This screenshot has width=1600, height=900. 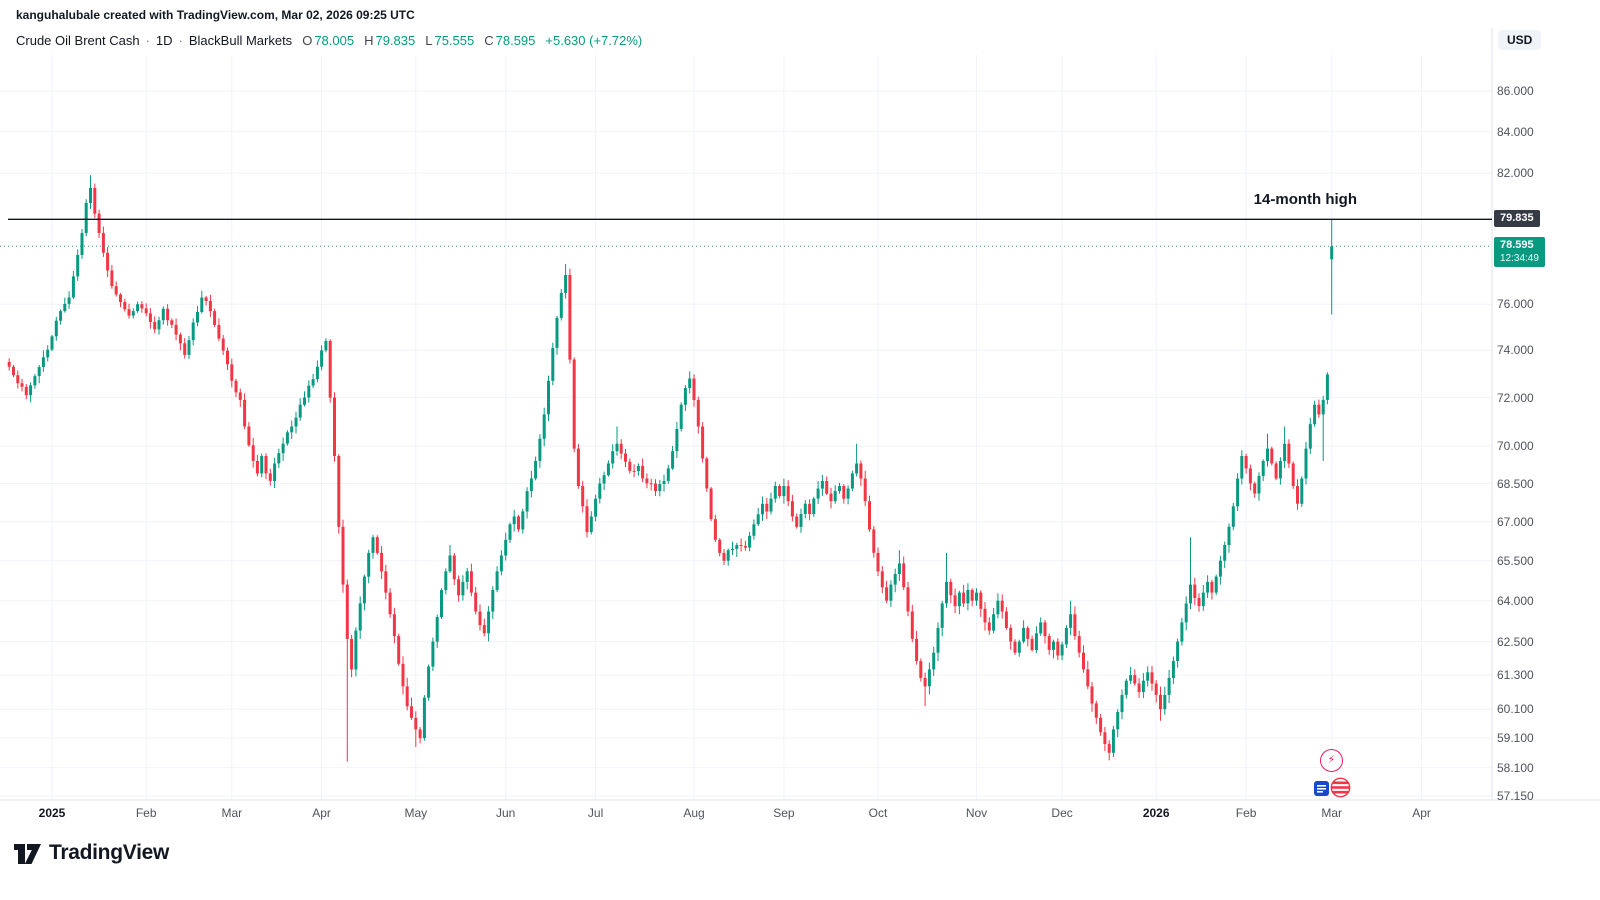 I want to click on close-value: 78.595, so click(x=515, y=40).